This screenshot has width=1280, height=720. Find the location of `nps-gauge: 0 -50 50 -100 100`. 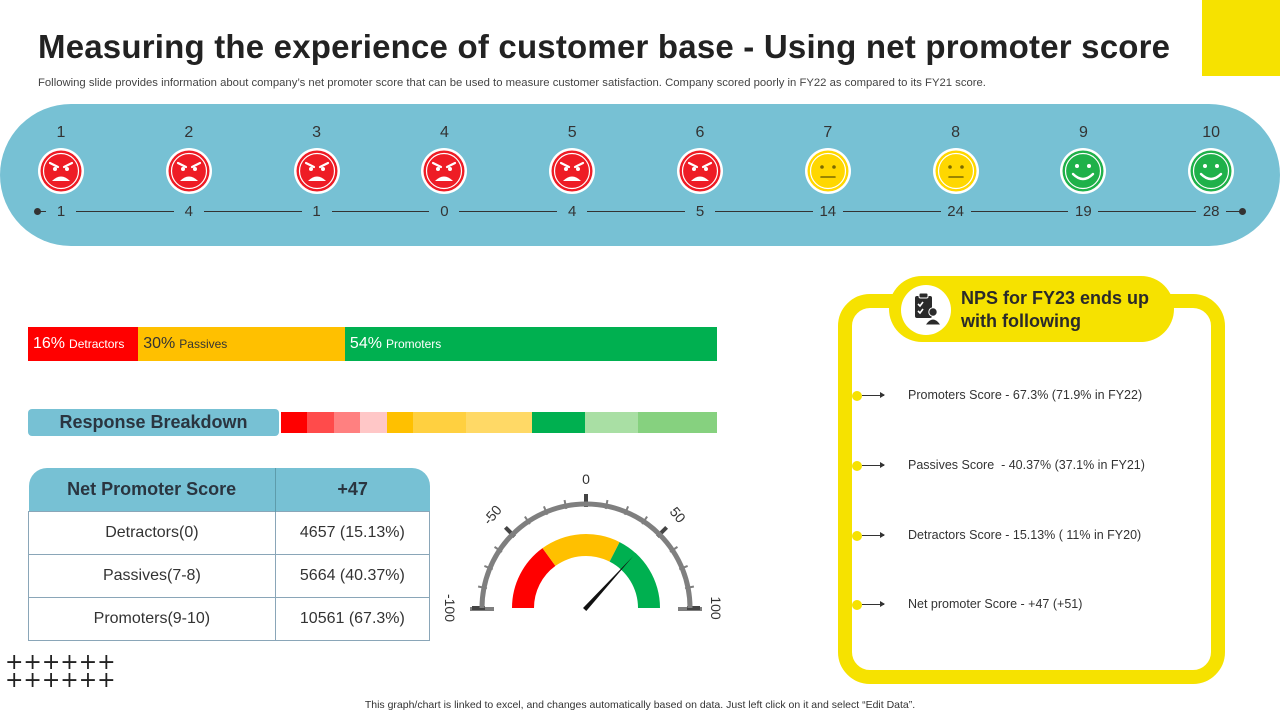

nps-gauge: 0 -50 50 -100 100 is located at coordinates (583, 546).